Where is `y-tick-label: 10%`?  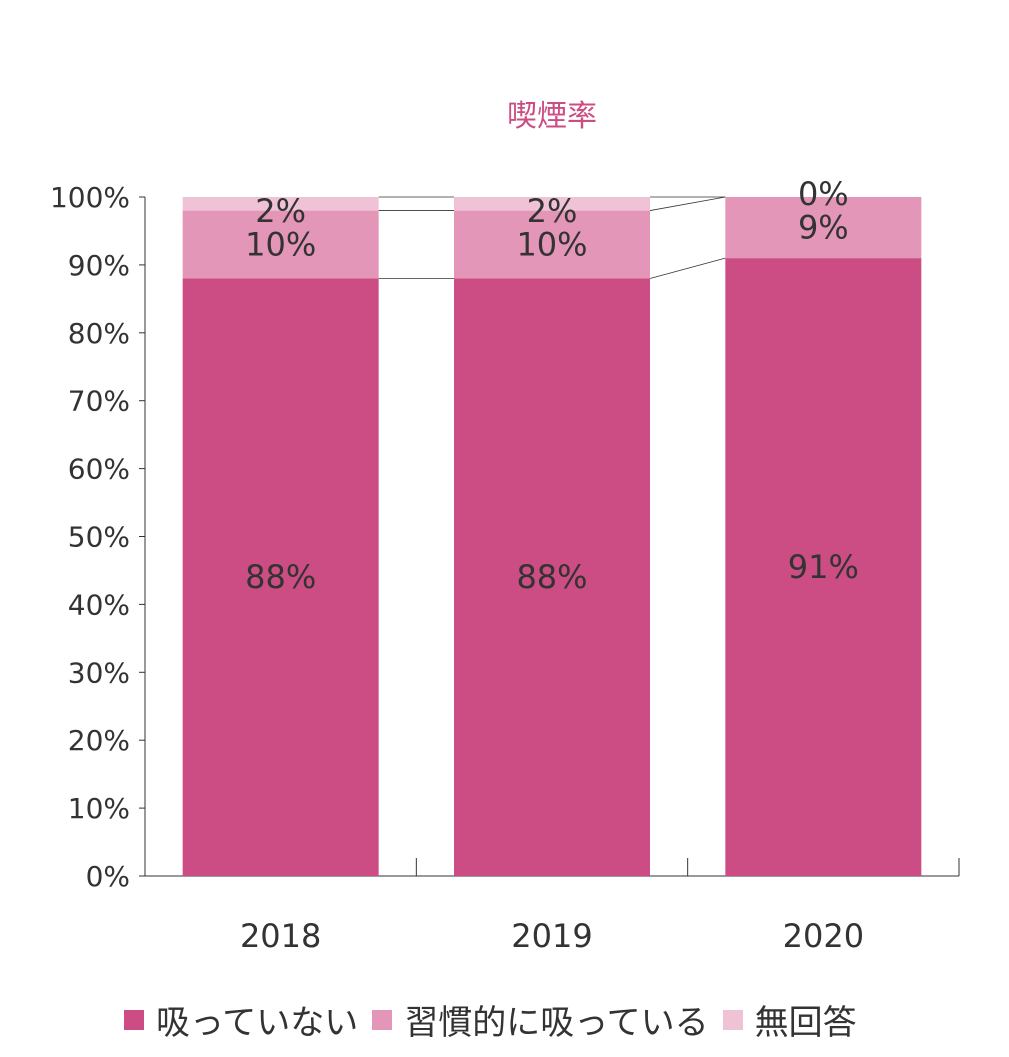
y-tick-label: 10% is located at coordinates (99, 808).